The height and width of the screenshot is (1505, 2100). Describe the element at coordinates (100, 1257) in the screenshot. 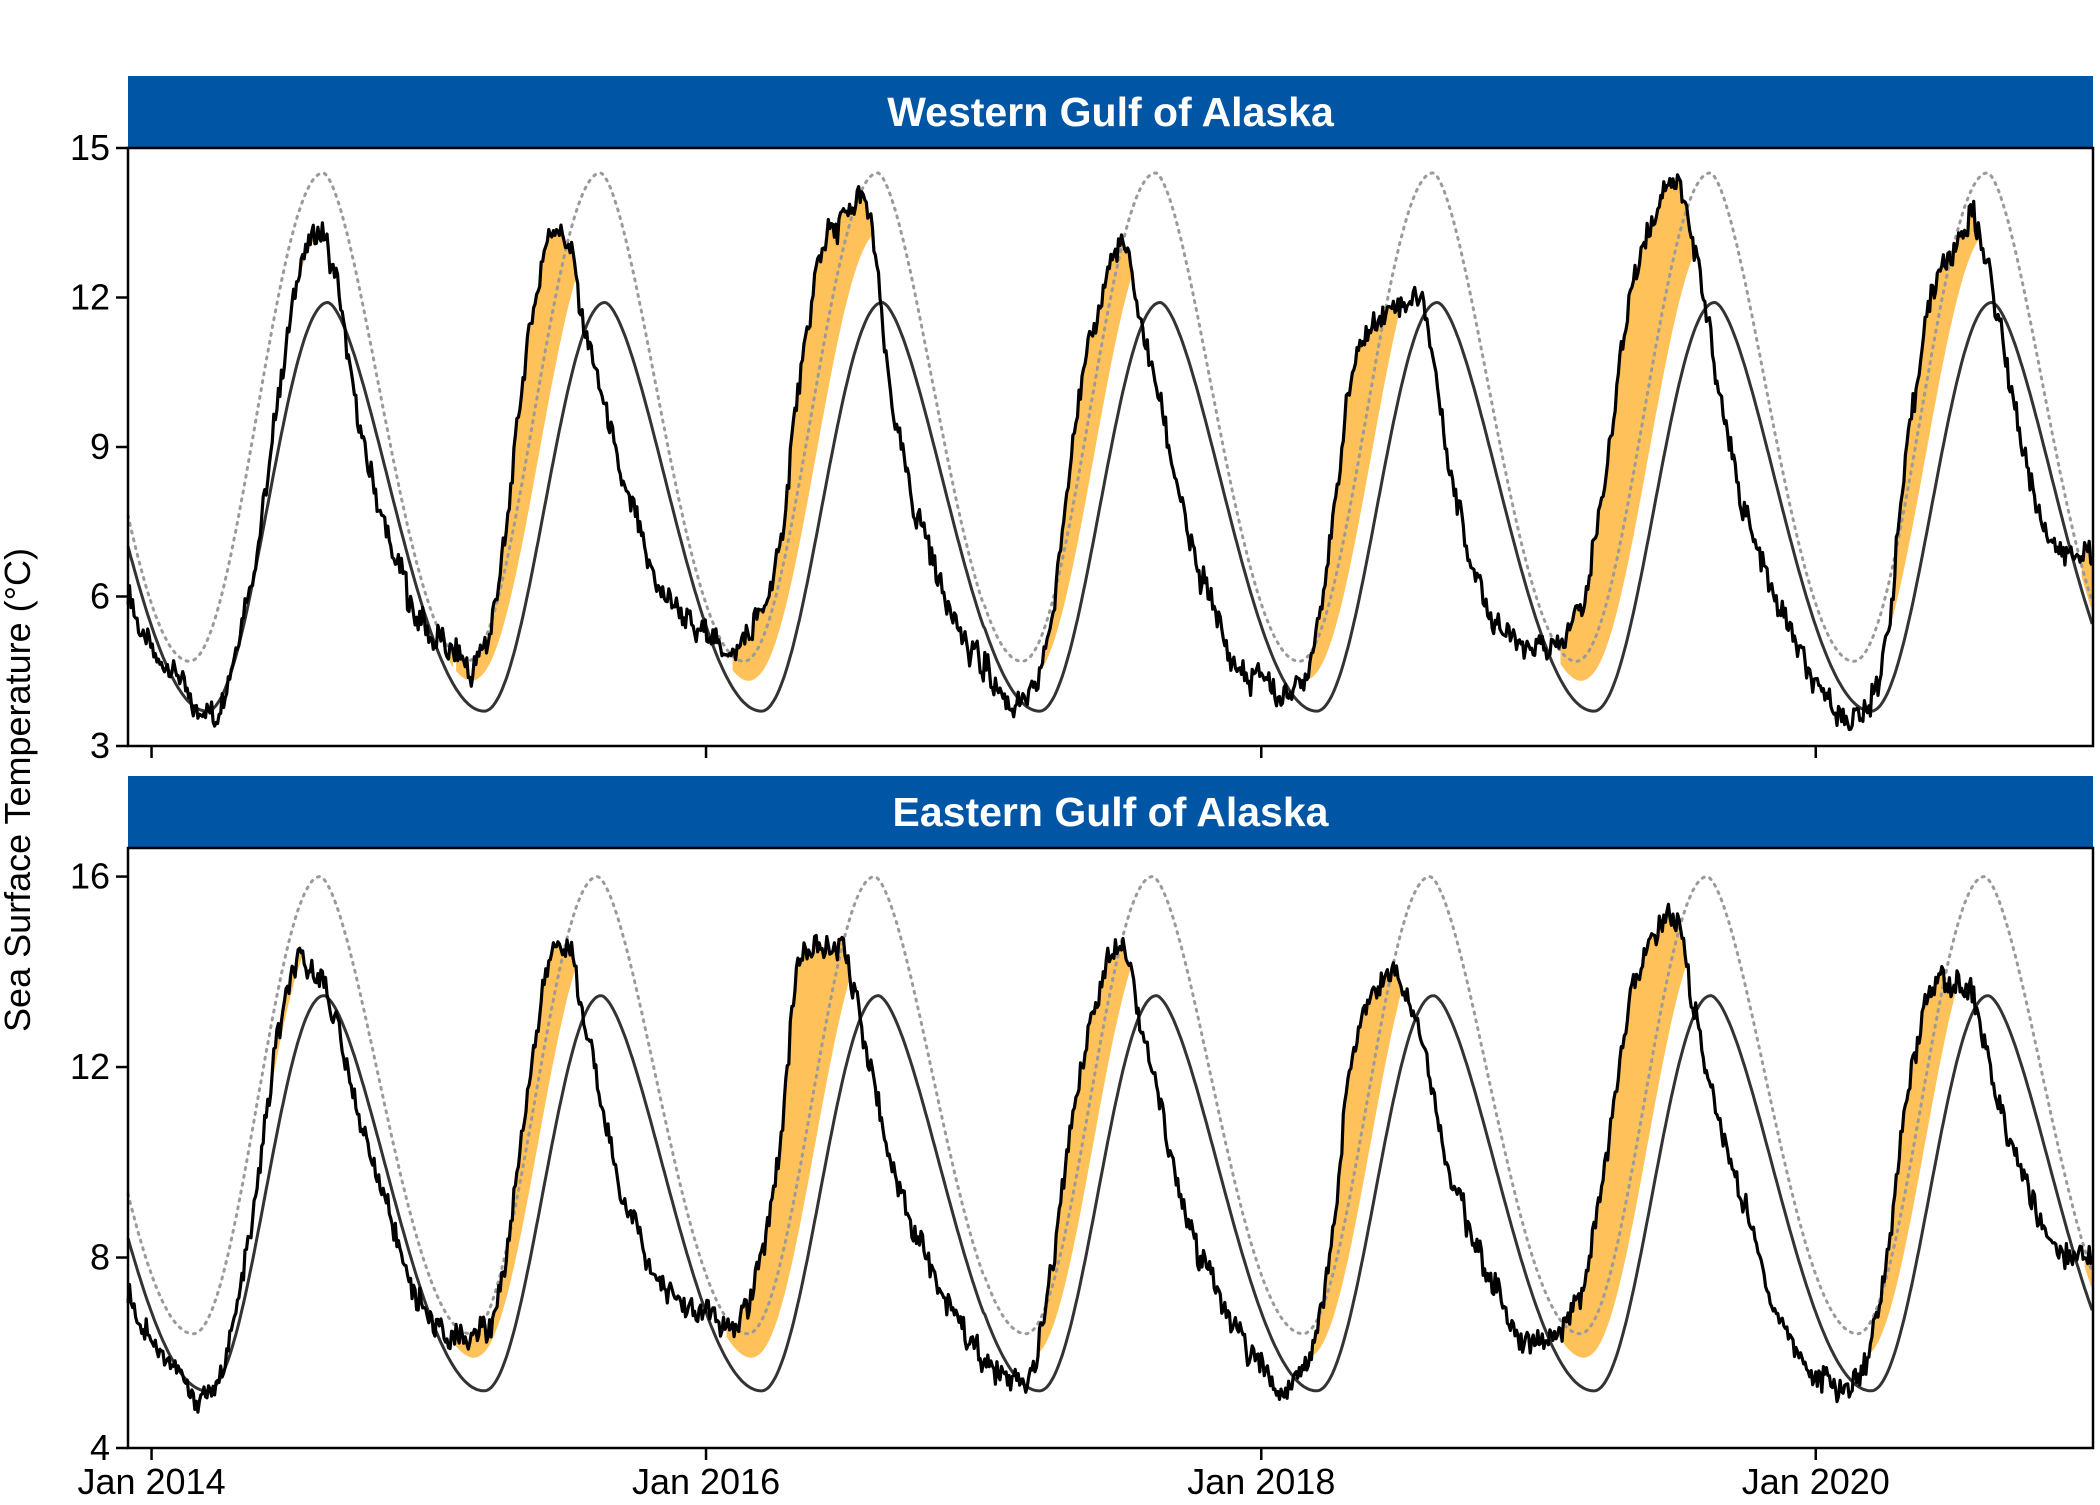

I see `y-tick-label: 8` at that location.